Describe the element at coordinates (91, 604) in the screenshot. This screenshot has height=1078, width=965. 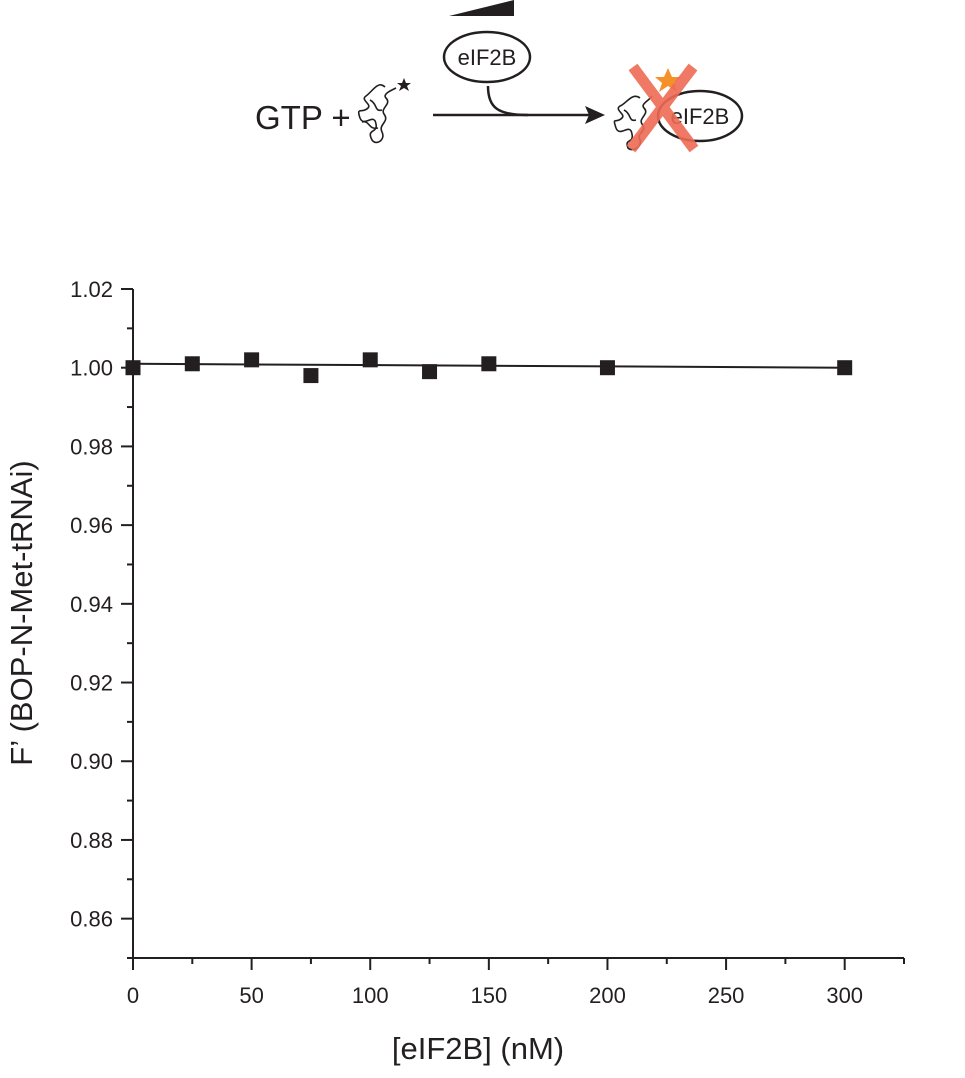
I see `y-tick-label: 0.94` at that location.